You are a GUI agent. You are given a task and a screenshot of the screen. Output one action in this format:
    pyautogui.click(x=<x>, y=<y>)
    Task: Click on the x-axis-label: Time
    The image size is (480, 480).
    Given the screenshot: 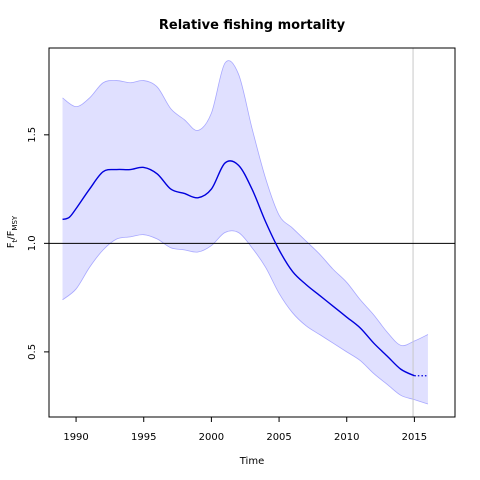 What is the action you would take?
    pyautogui.click(x=251, y=461)
    